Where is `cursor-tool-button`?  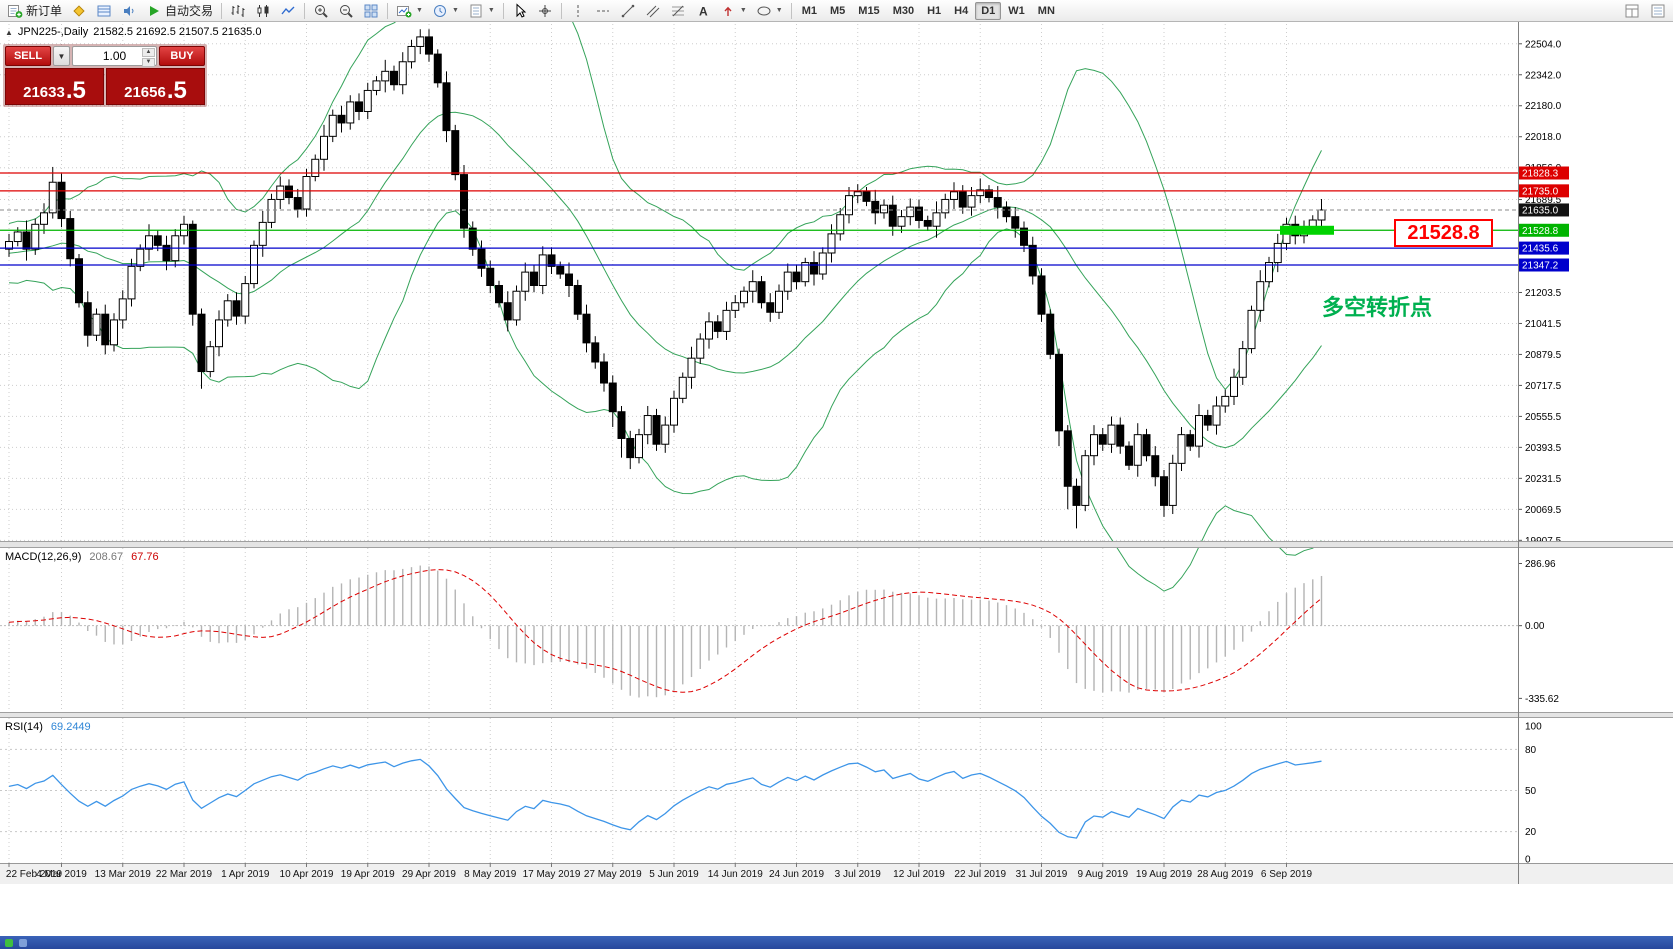 cursor-tool-button is located at coordinates (520, 11).